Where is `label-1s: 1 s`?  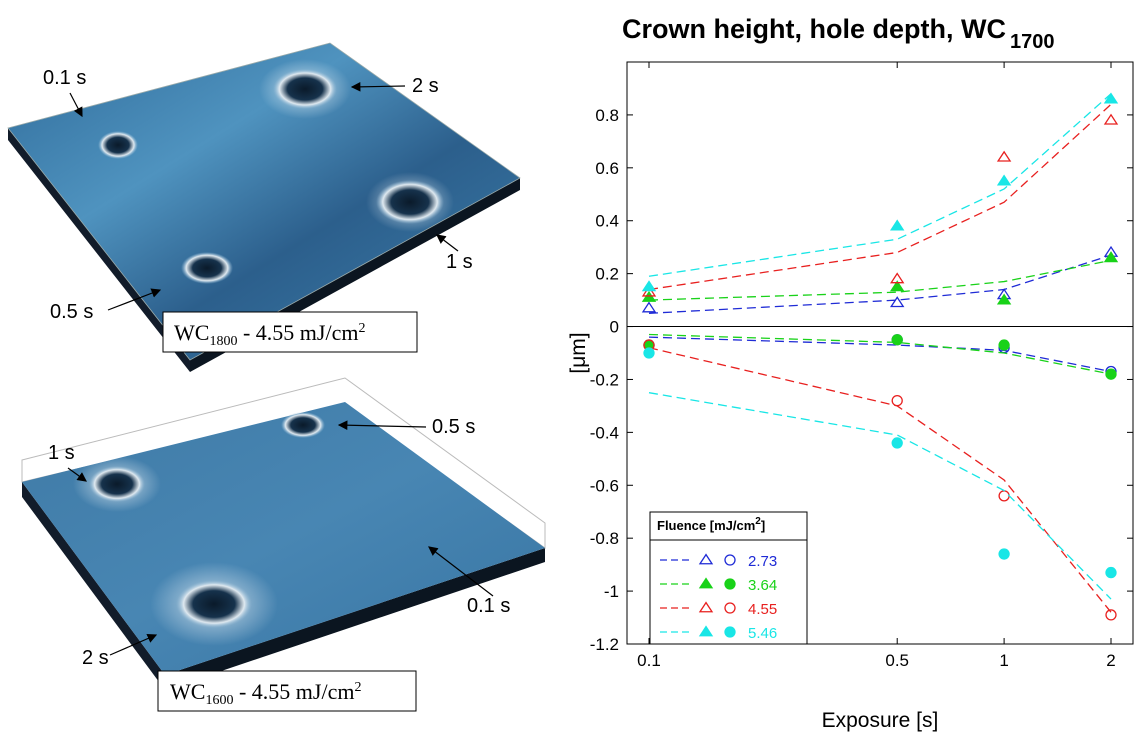 label-1s: 1 s is located at coordinates (459, 262).